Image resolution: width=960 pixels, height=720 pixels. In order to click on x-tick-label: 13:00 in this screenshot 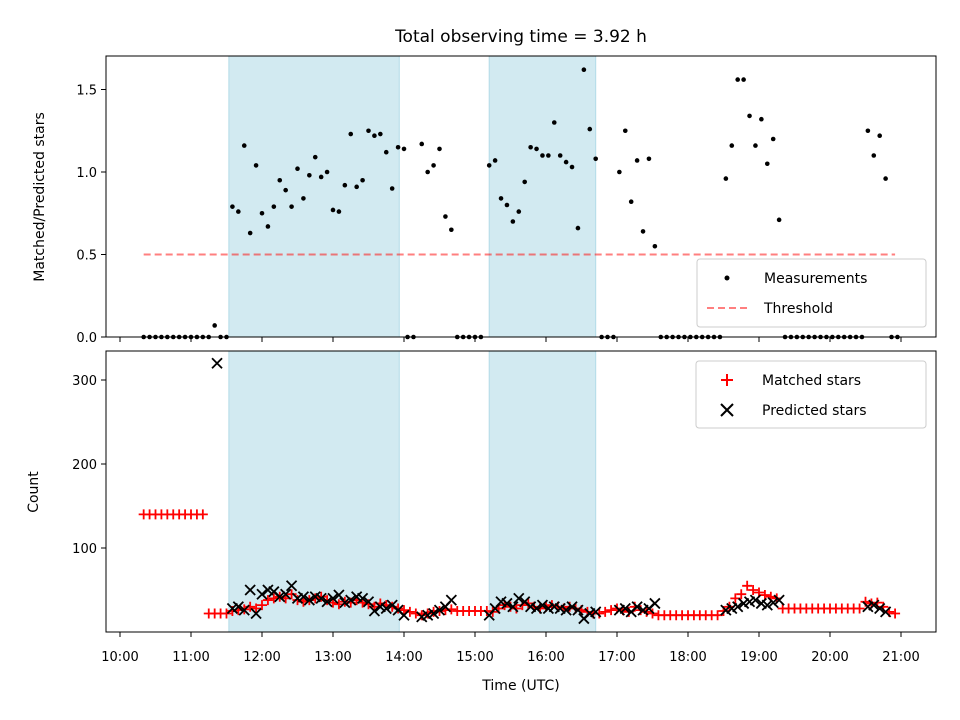, I will do `click(332, 657)`.